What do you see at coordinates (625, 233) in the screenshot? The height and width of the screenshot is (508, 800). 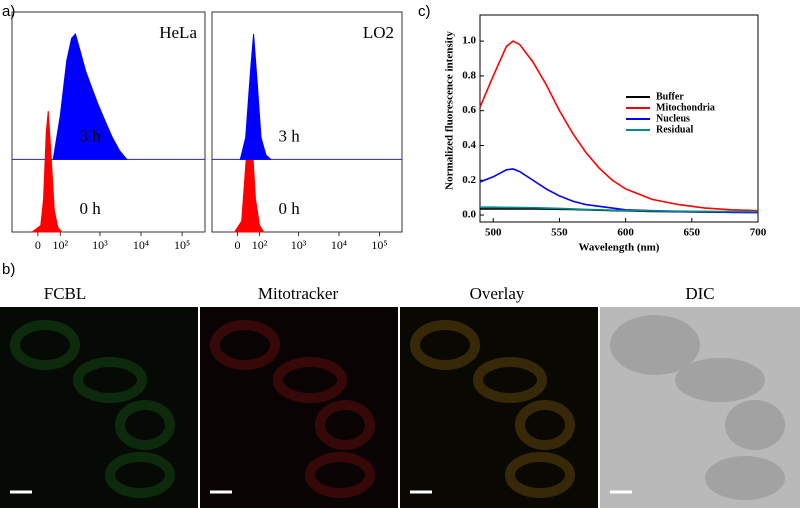 I see `x-tick-label: 600` at bounding box center [625, 233].